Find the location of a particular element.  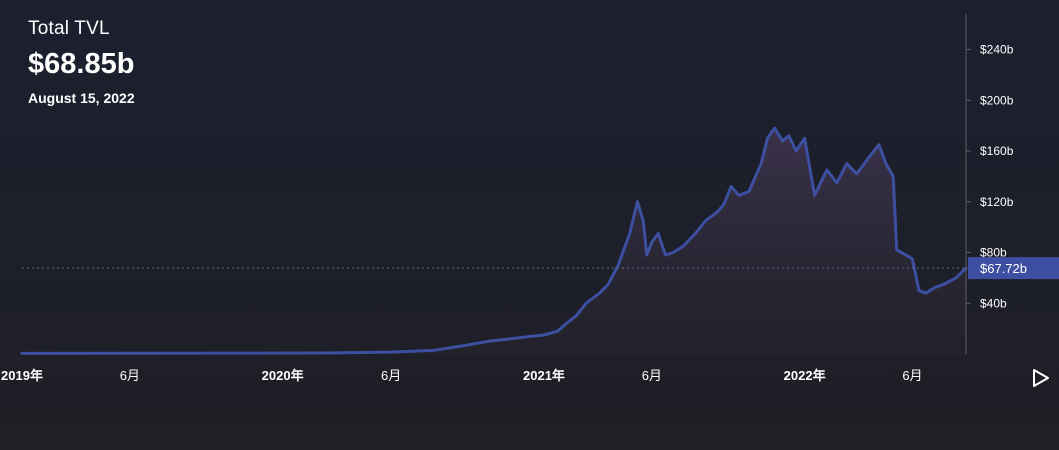

last-value-label: $67.72b is located at coordinates (1003, 268).